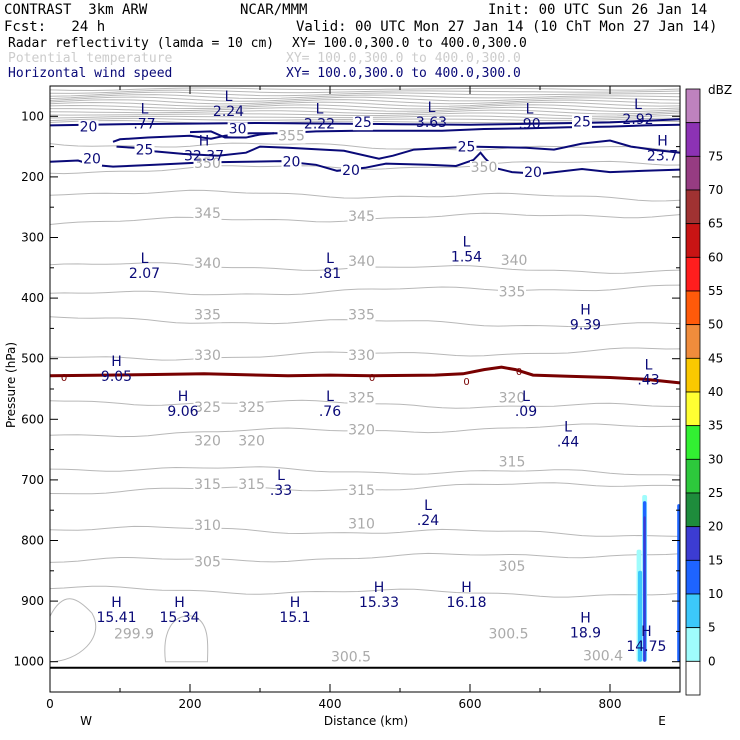 The height and width of the screenshot is (740, 740). What do you see at coordinates (379, 603) in the screenshot?
I see `extremum-value: 15.33` at bounding box center [379, 603].